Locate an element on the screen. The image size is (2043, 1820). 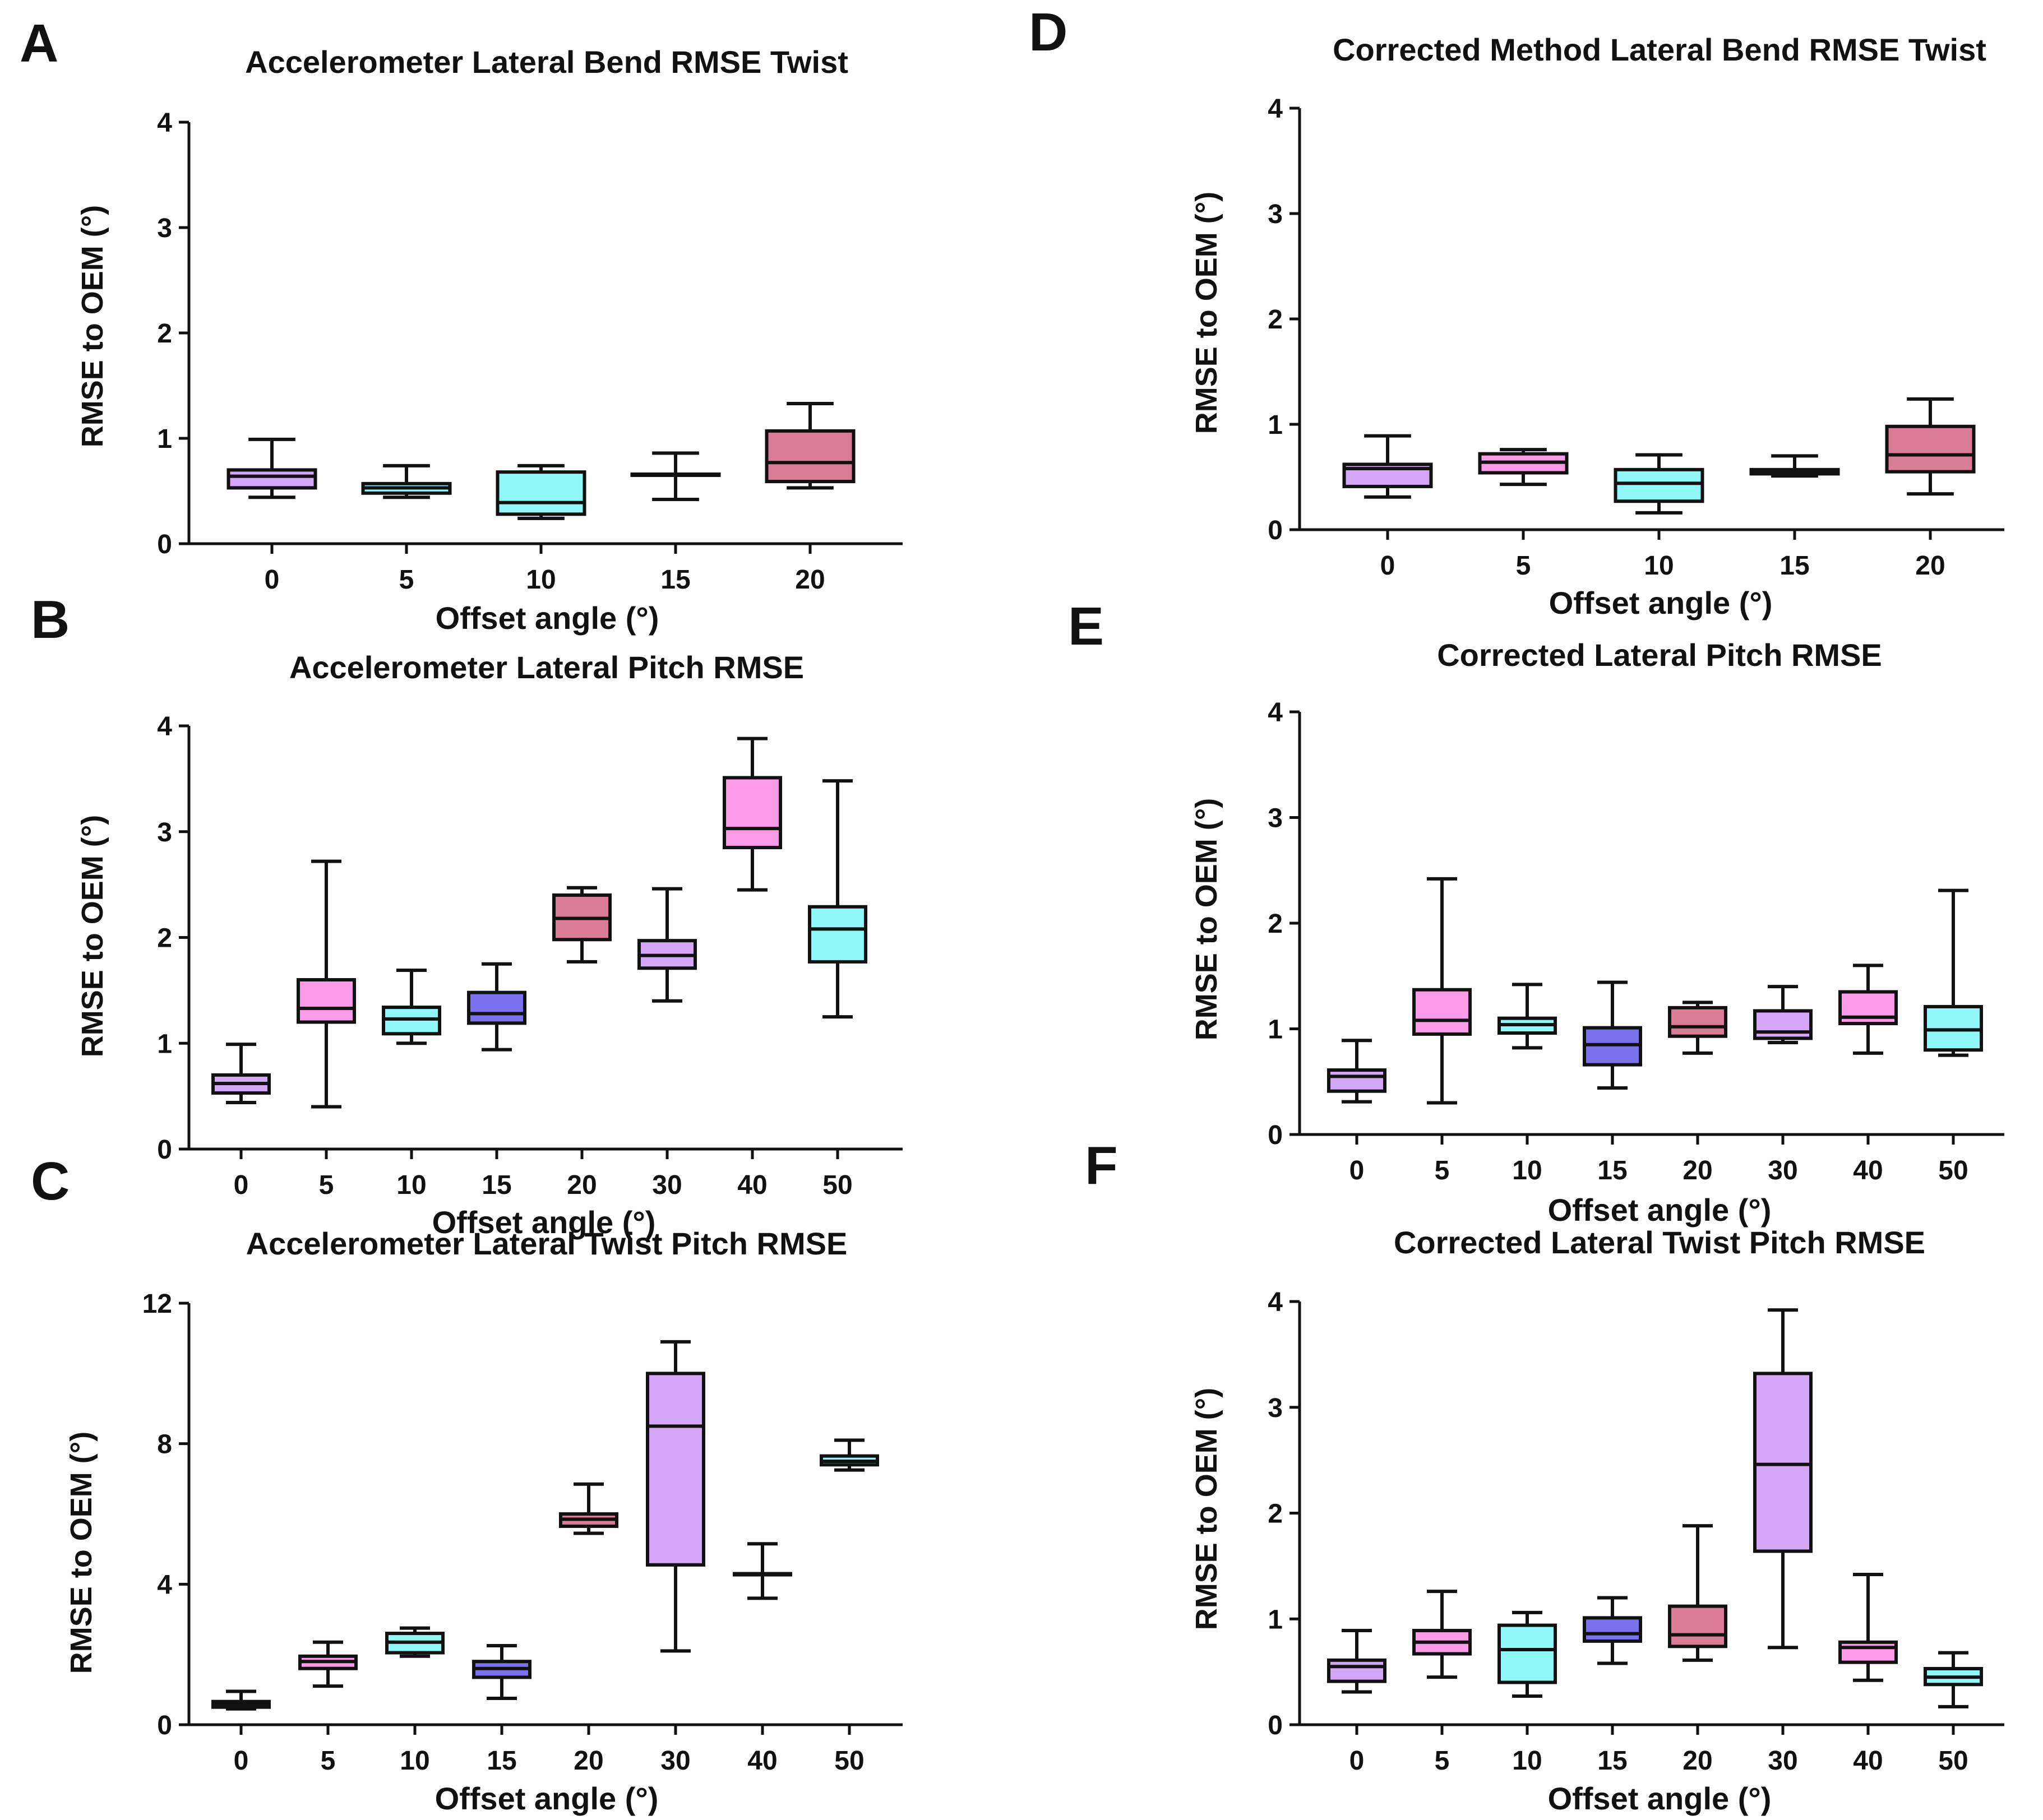
panel-d-x-tick-label: 5 is located at coordinates (1523, 566).